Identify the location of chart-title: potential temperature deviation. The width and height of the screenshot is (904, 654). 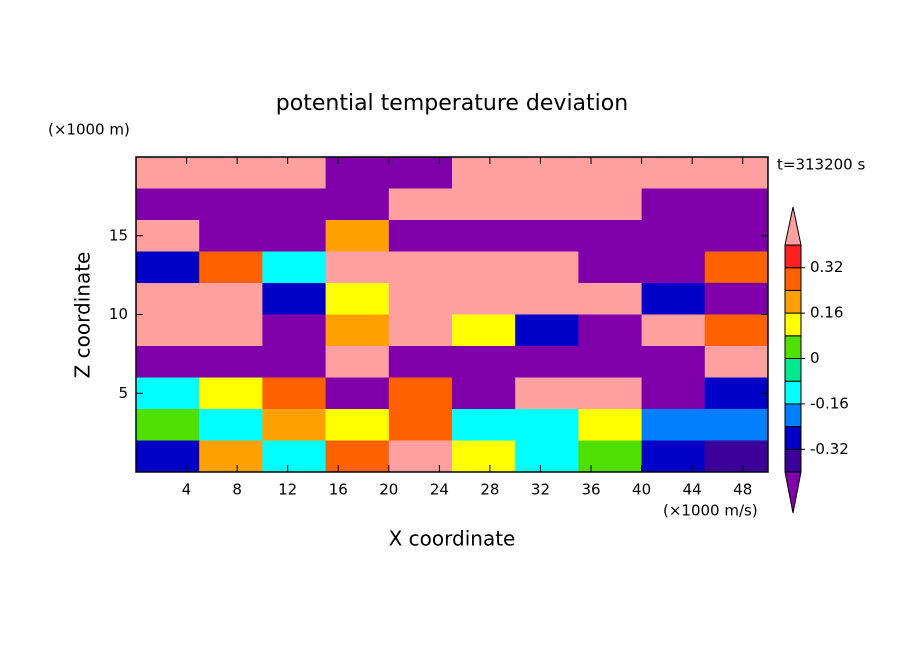
(452, 103).